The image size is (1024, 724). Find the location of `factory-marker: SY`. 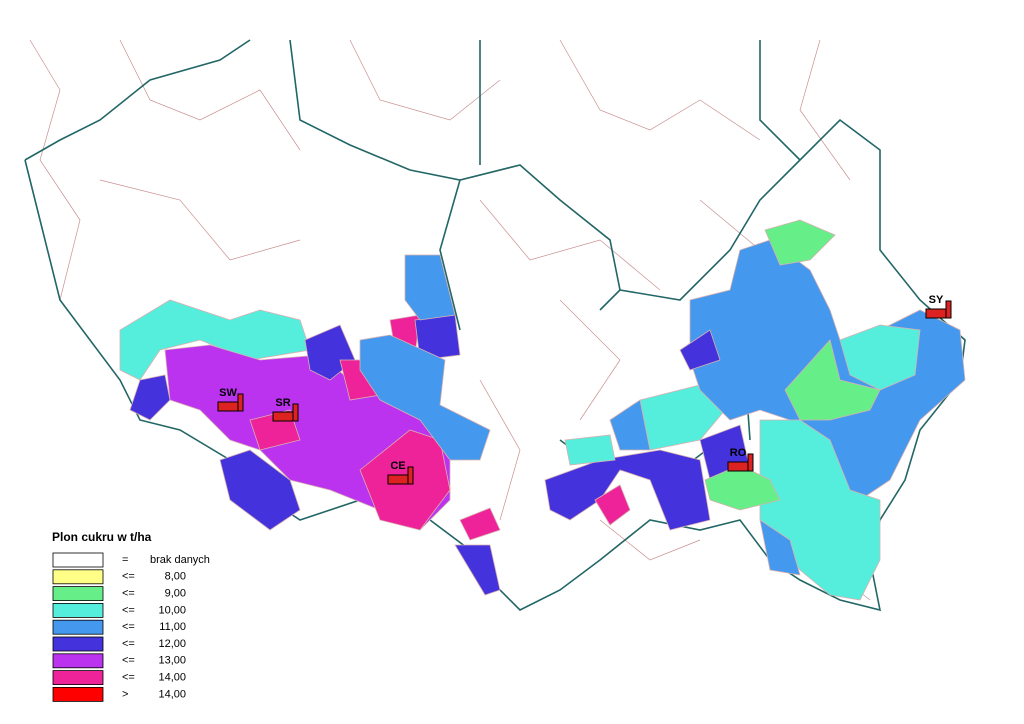

factory-marker: SY is located at coordinates (938, 306).